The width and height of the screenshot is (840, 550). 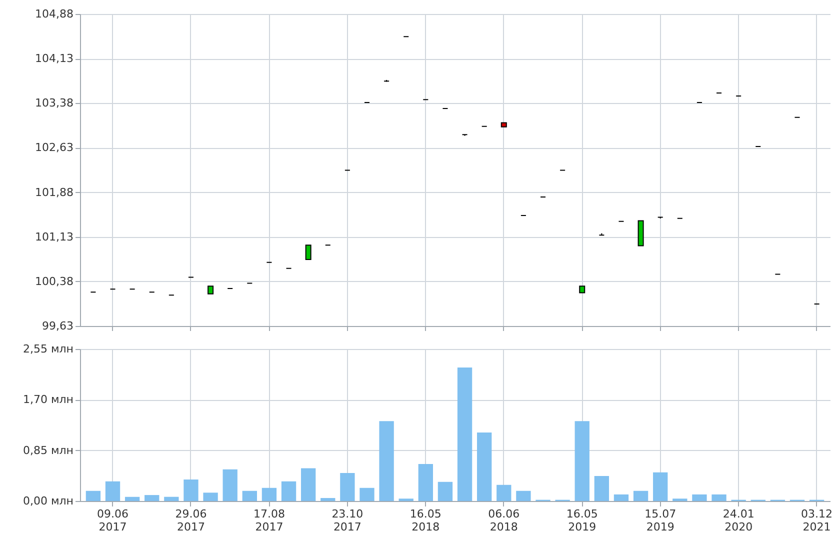 What do you see at coordinates (54, 237) in the screenshot?
I see `y-tick-label: 101,13` at bounding box center [54, 237].